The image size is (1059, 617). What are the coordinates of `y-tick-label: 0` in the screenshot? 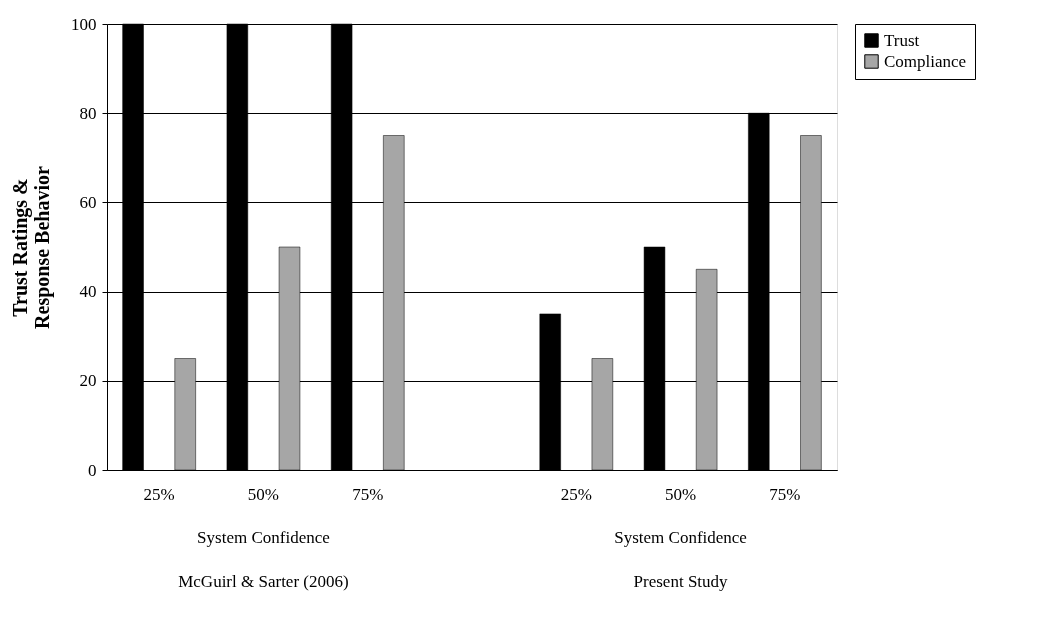 It's located at (92, 470).